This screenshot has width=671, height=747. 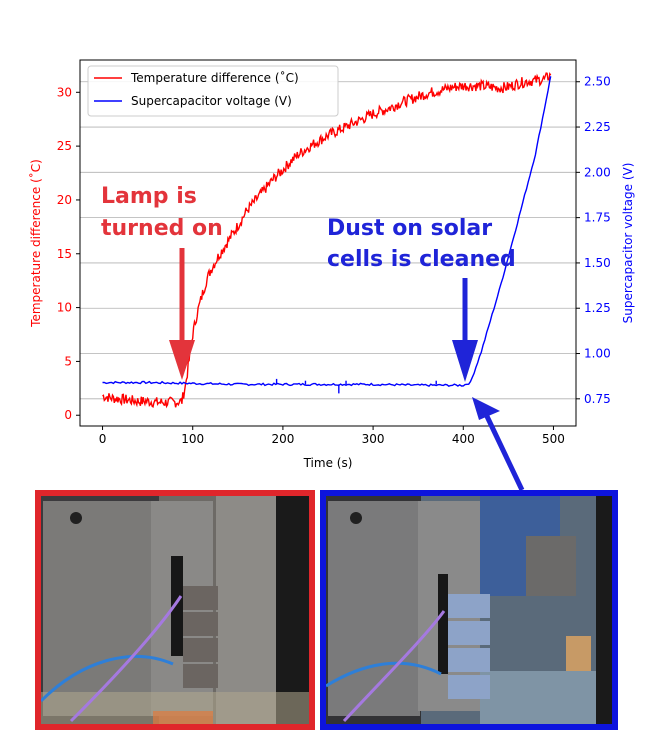 What do you see at coordinates (282, 439) in the screenshot?
I see `x-tick-label-2: 200` at bounding box center [282, 439].